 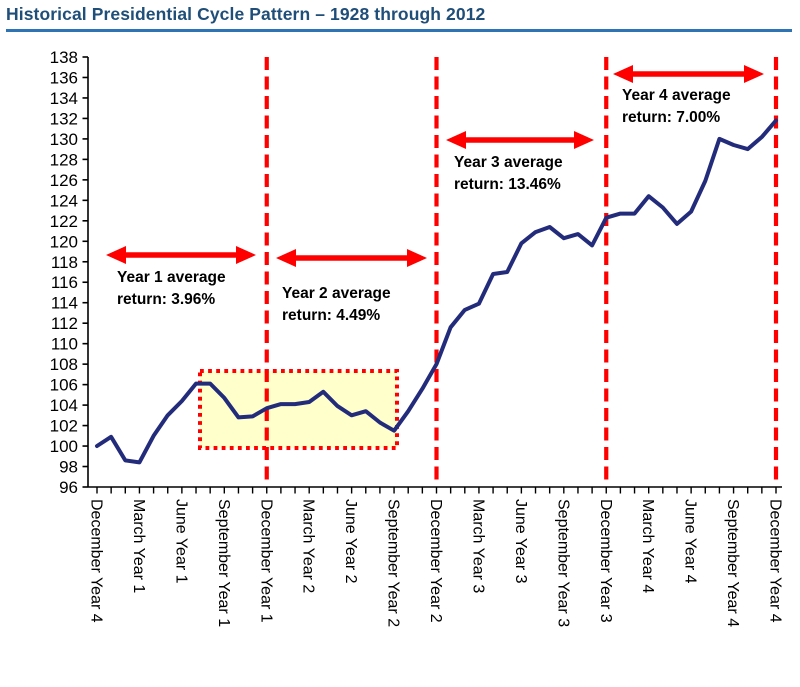 What do you see at coordinates (393, 563) in the screenshot?
I see `x-tick-label: September Year 2` at bounding box center [393, 563].